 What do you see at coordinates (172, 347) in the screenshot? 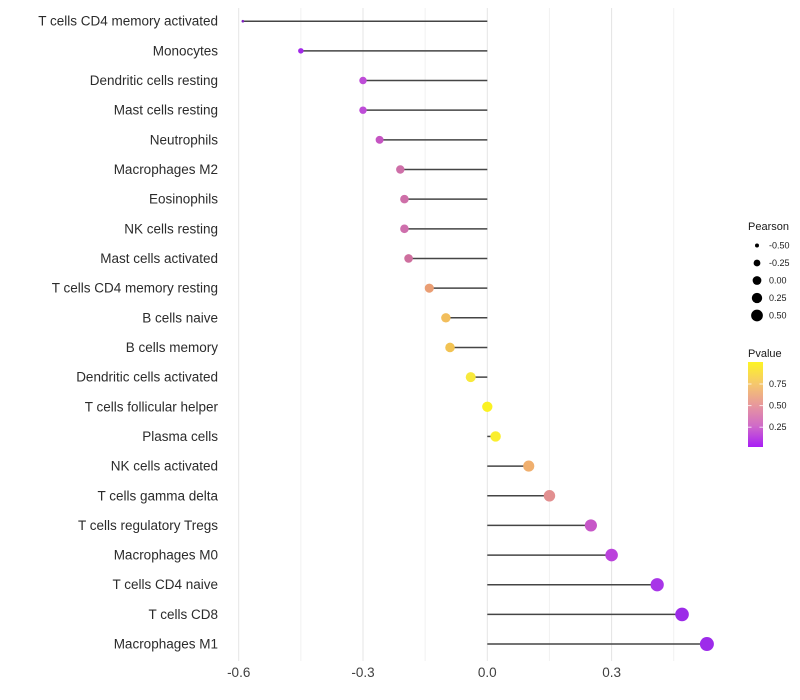
I see `category-label: B cells memory` at bounding box center [172, 347].